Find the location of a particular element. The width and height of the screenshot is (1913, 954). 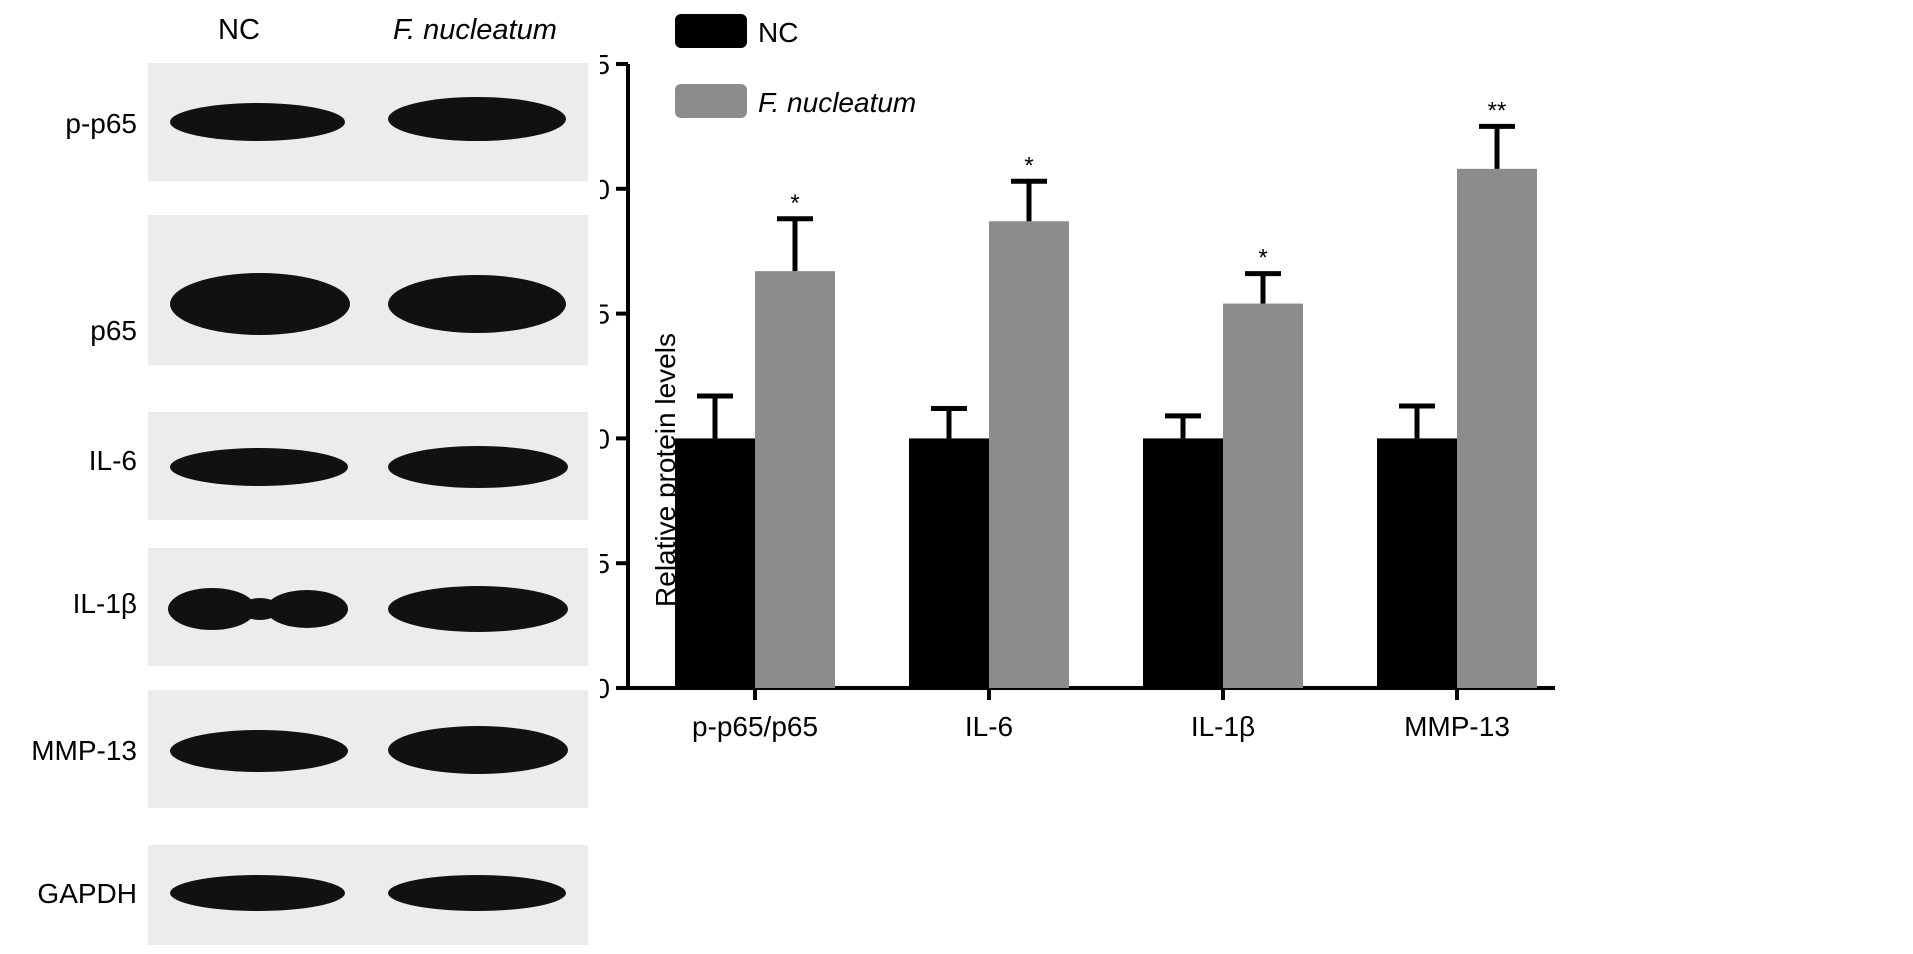

band-il-6-nc is located at coordinates (259, 467).